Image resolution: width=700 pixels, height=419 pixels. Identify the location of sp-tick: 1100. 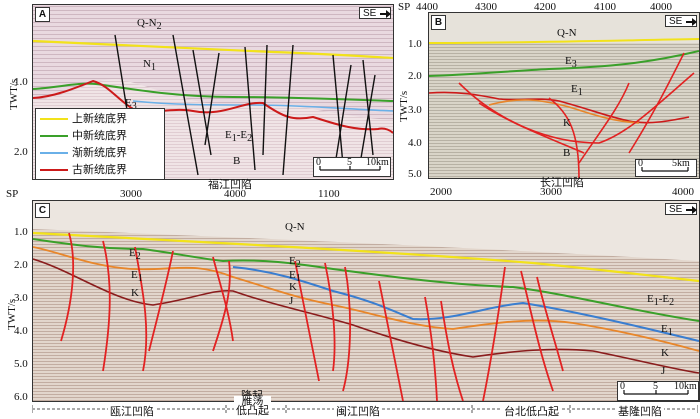
(329, 194).